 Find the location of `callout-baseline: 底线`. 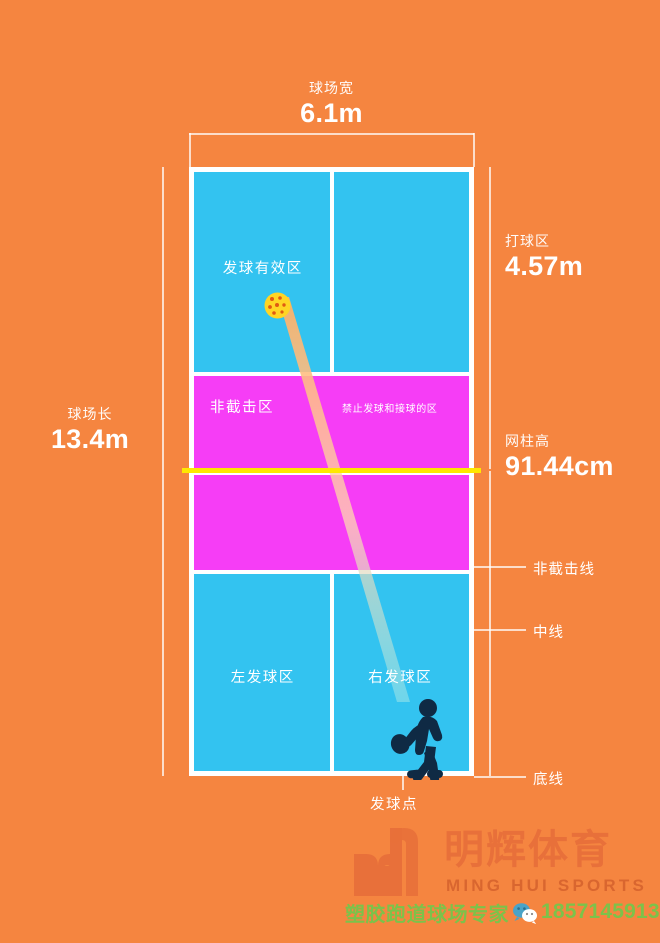

callout-baseline: 底线 is located at coordinates (548, 780).